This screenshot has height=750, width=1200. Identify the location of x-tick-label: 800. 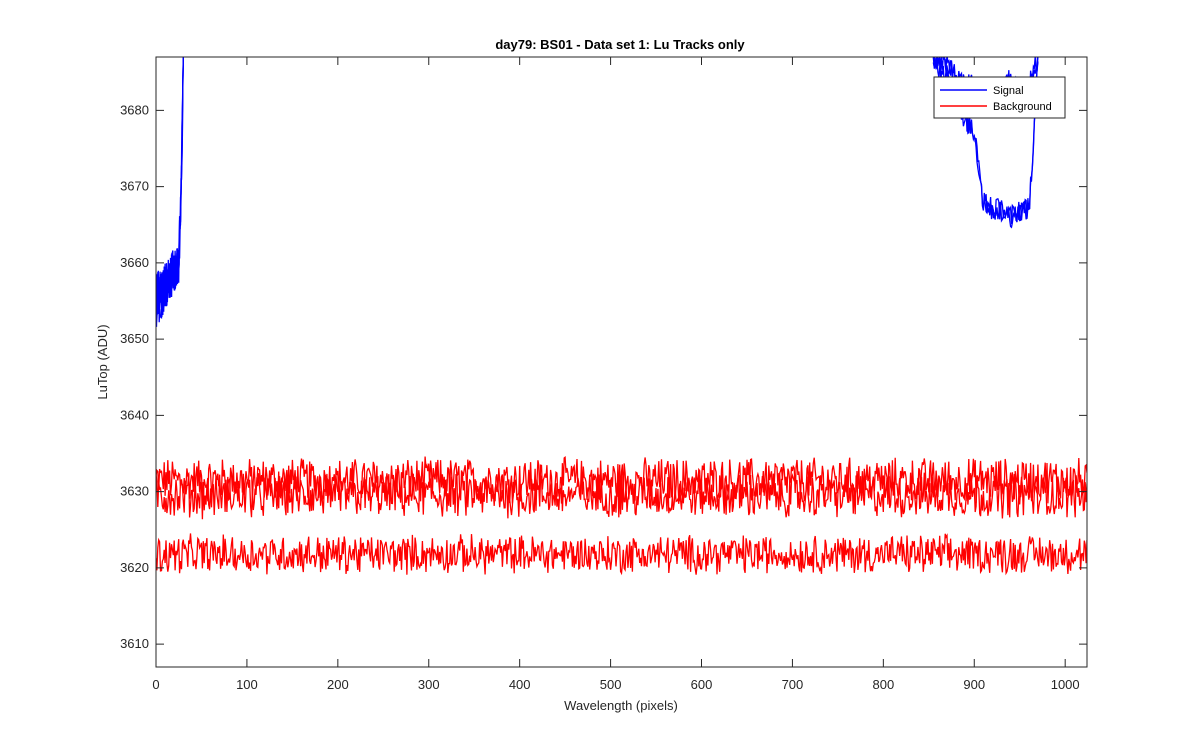
(883, 684).